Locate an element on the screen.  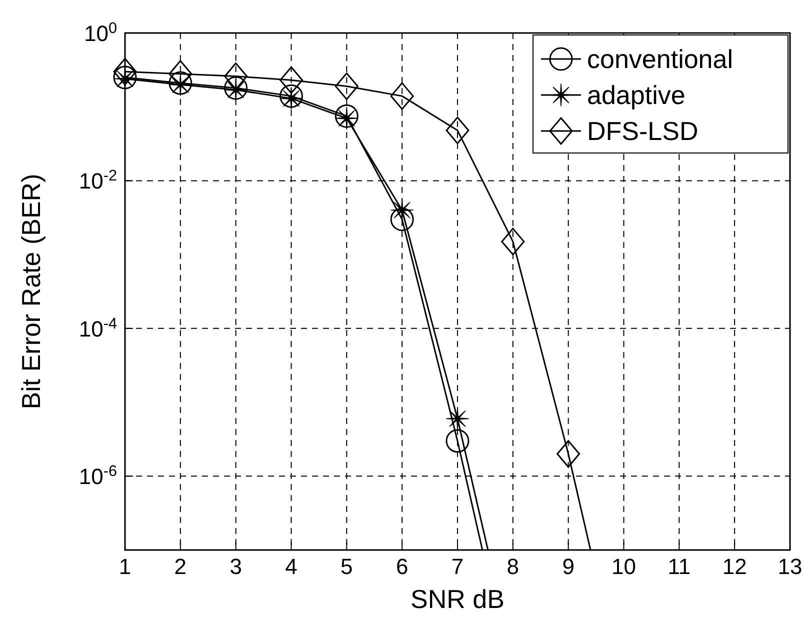
x-tick-label: 1 is located at coordinates (125, 566).